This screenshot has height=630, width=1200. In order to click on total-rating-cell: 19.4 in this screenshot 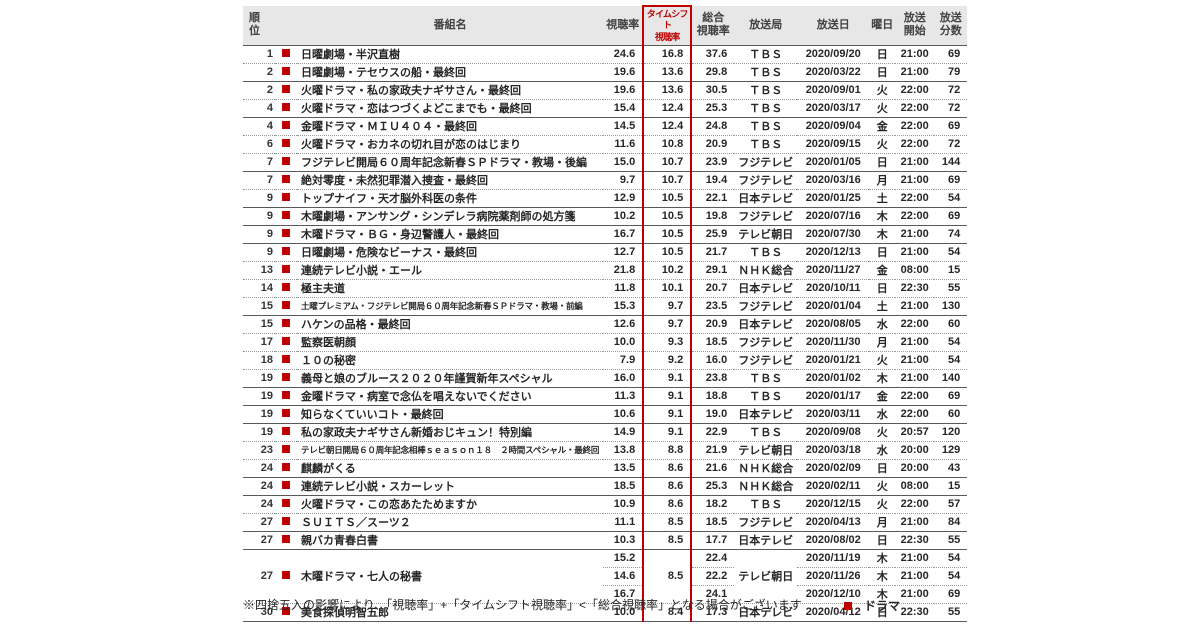, I will do `click(713, 180)`.